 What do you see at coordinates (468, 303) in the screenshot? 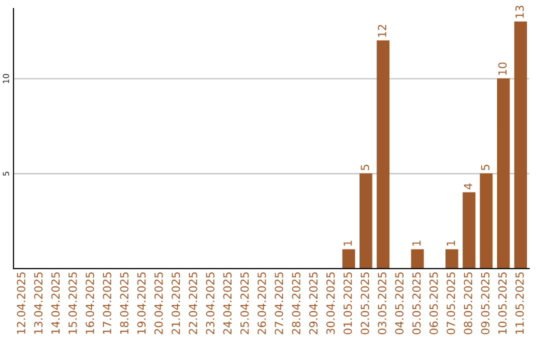
I see `x-tick-label: 08.05.2025` at bounding box center [468, 303].